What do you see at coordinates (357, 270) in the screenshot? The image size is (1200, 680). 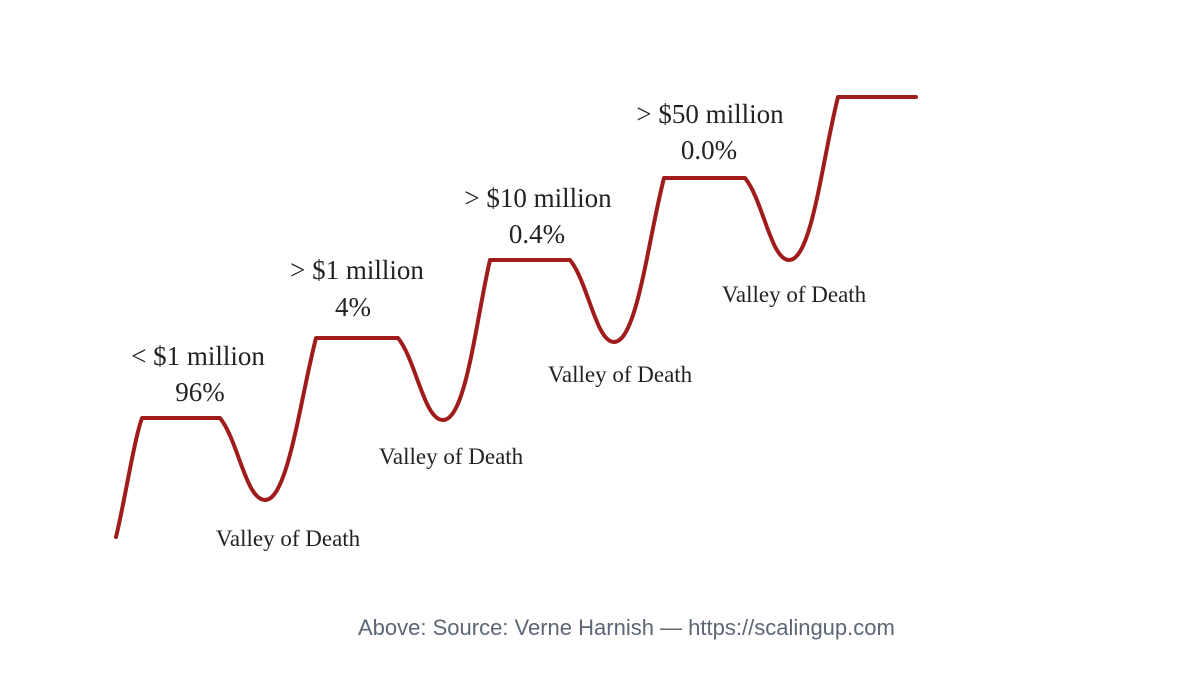 I see `stage-2-title: > $1 million` at bounding box center [357, 270].